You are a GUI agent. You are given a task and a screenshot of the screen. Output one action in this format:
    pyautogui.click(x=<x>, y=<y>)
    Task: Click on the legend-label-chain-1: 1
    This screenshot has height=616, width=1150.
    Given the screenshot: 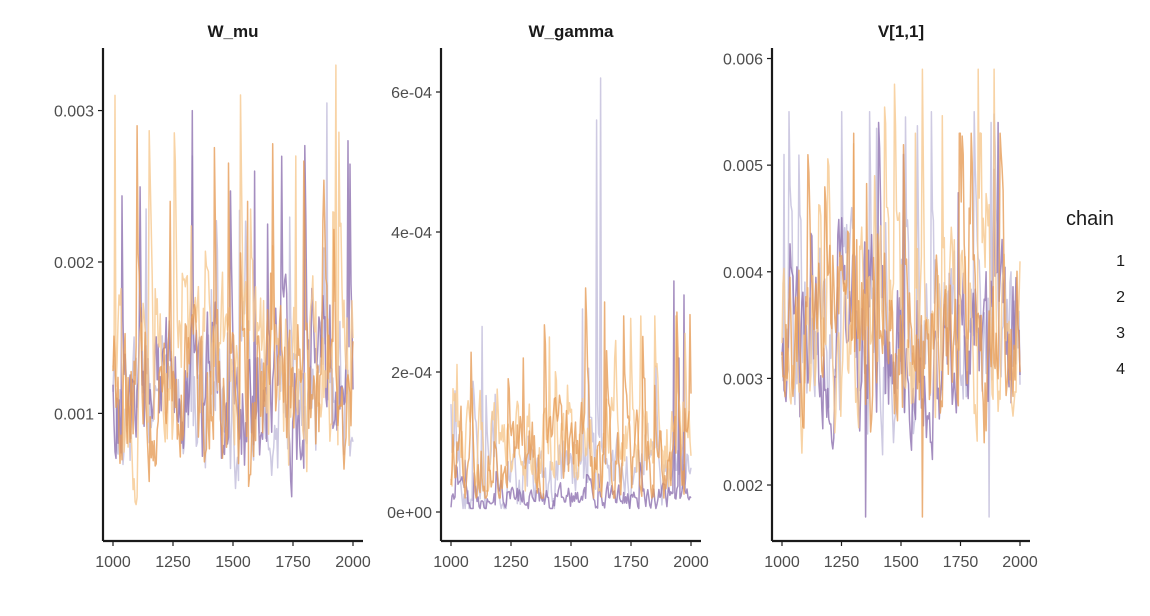 What is the action you would take?
    pyautogui.click(x=1120, y=261)
    